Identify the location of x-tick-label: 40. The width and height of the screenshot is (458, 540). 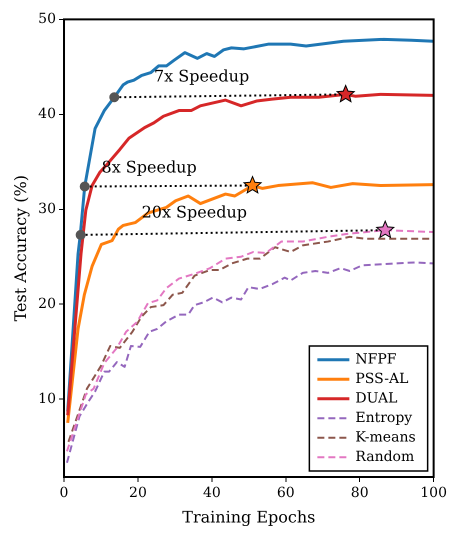
(211, 493).